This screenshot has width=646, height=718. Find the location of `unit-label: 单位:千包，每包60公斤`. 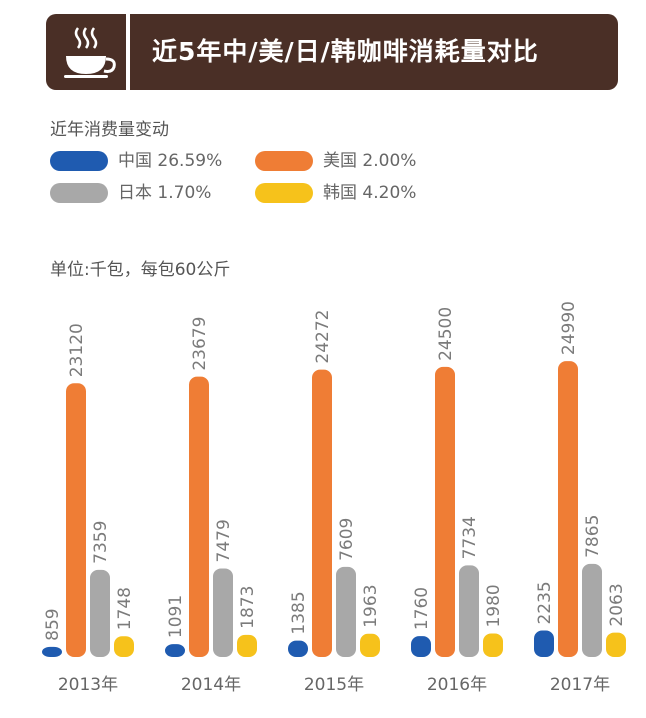

unit-label: 单位:千包，每包60公斤 is located at coordinates (140, 270).